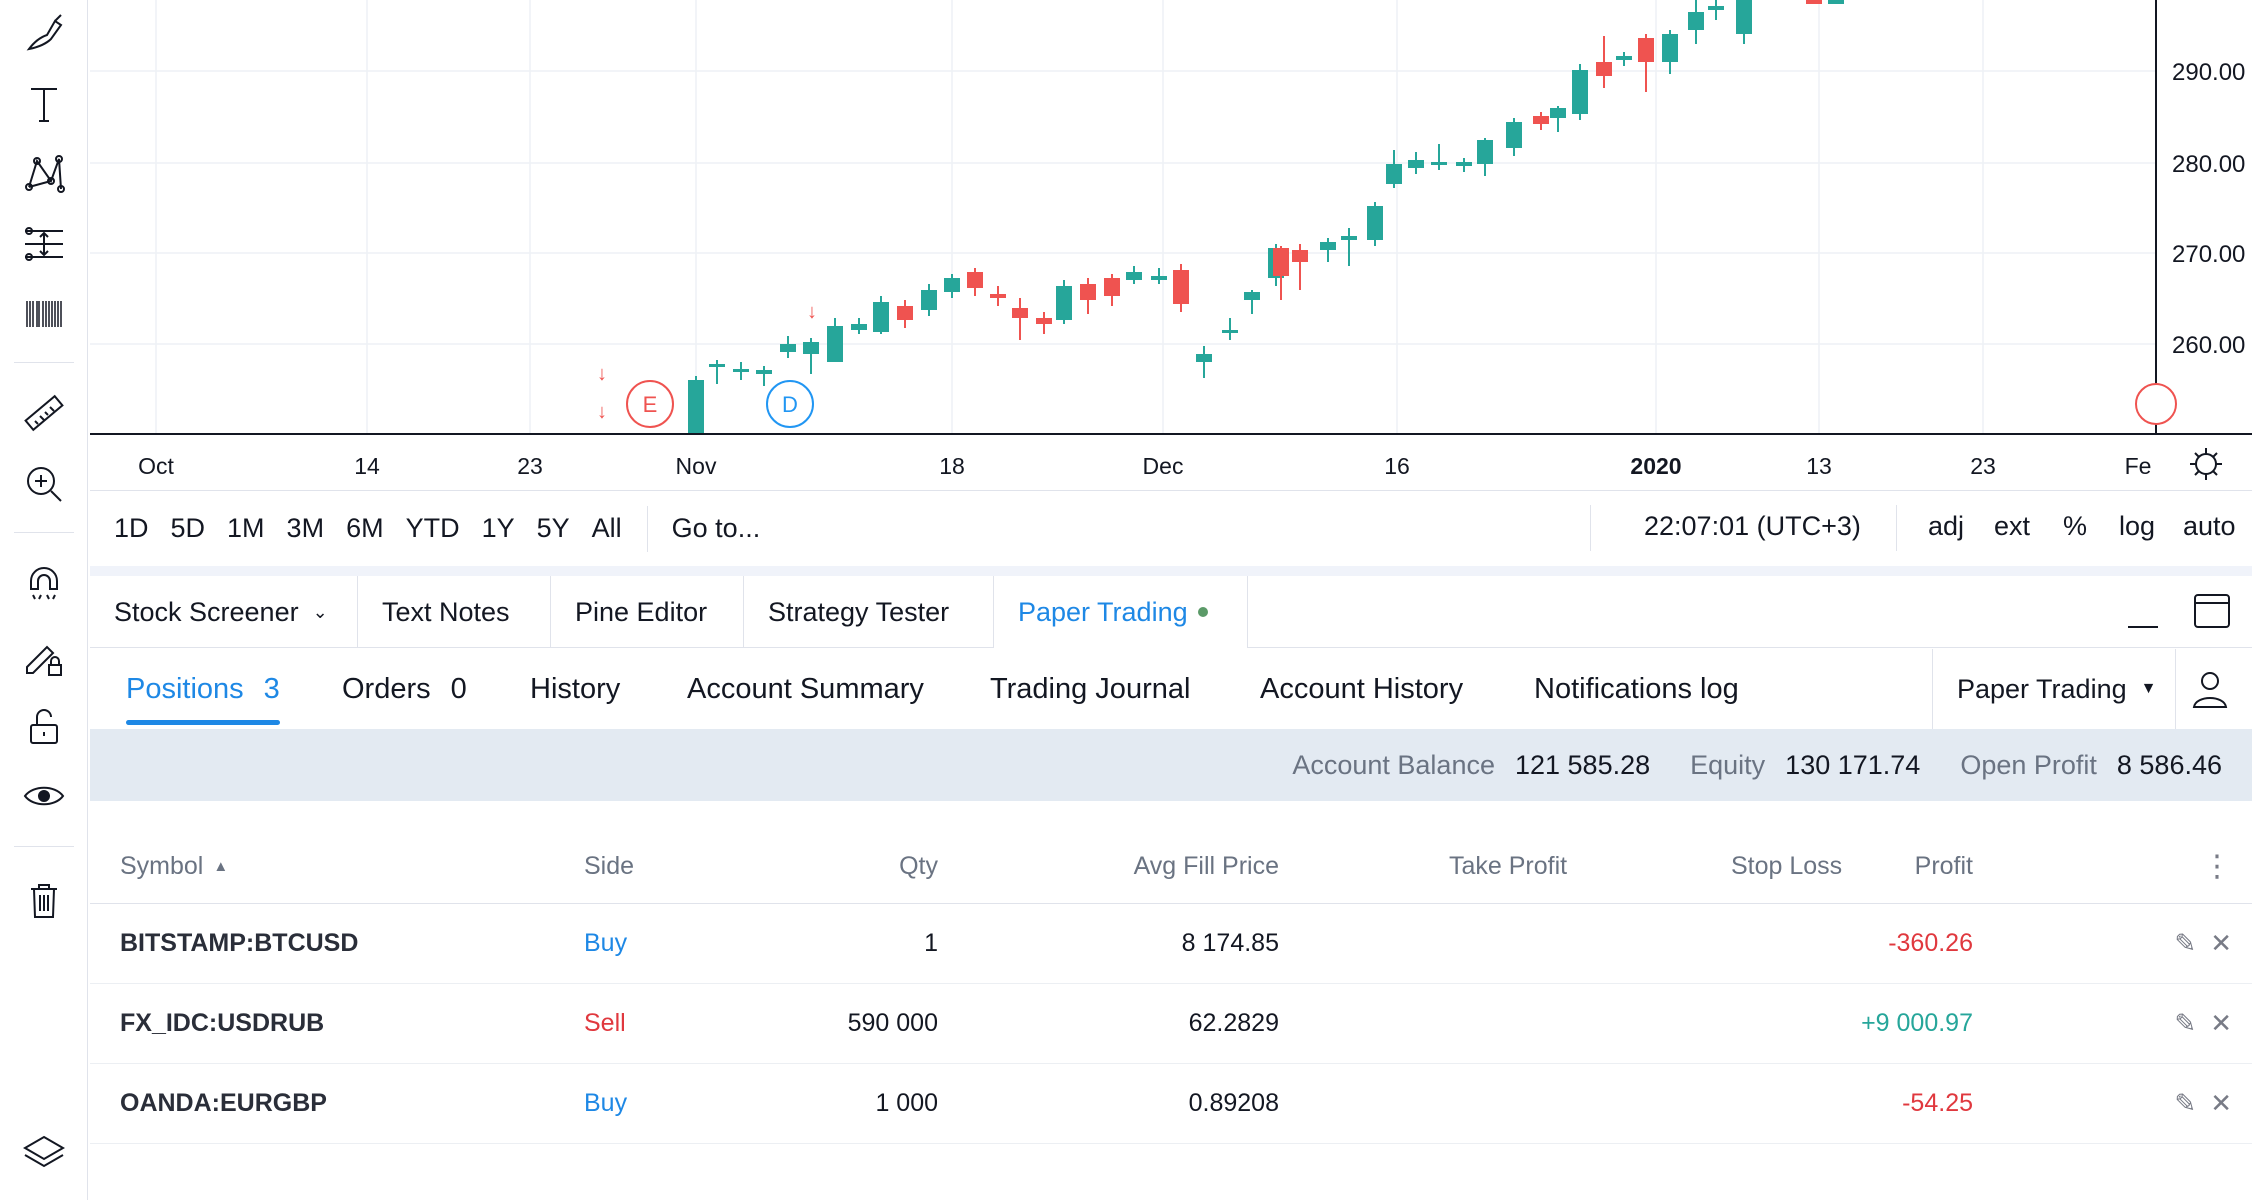 Image resolution: width=2252 pixels, height=1200 pixels. I want to click on barcode-tool, so click(44, 314).